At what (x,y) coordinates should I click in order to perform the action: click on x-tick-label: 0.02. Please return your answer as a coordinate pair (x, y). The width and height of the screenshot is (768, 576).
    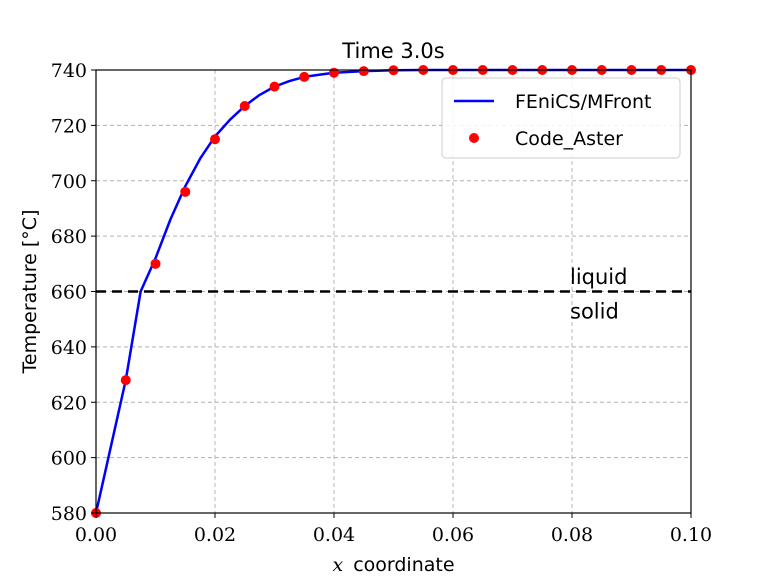
    Looking at the image, I should click on (215, 535).